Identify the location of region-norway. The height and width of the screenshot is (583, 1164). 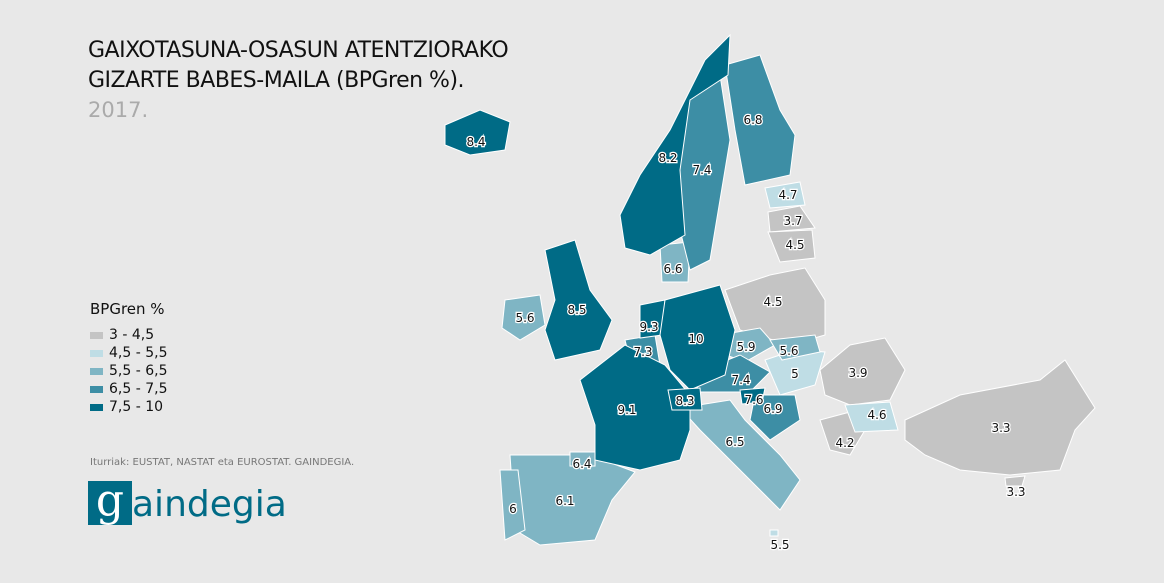
(675, 144).